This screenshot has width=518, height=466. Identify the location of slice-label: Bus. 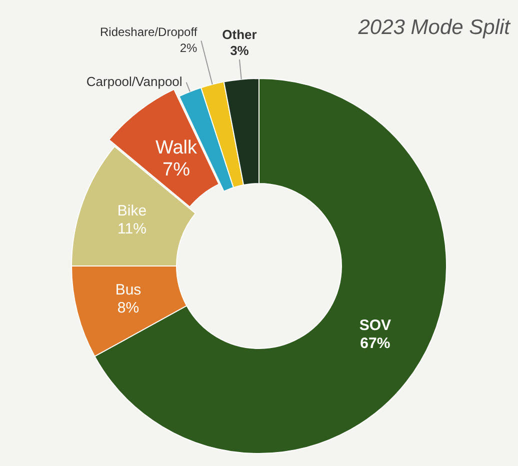
(128, 290).